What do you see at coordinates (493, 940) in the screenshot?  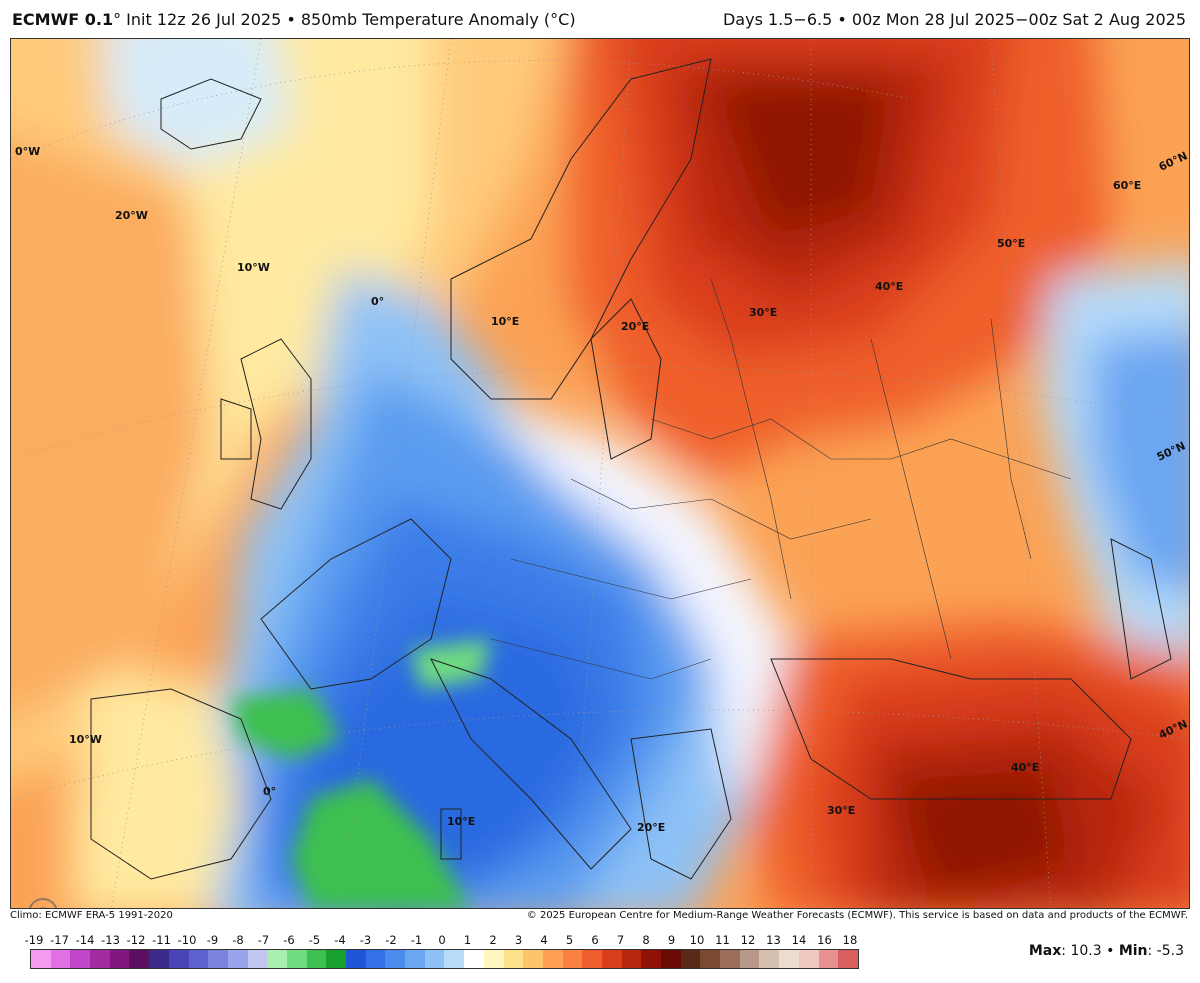 I see `colorbar-tick: 2` at bounding box center [493, 940].